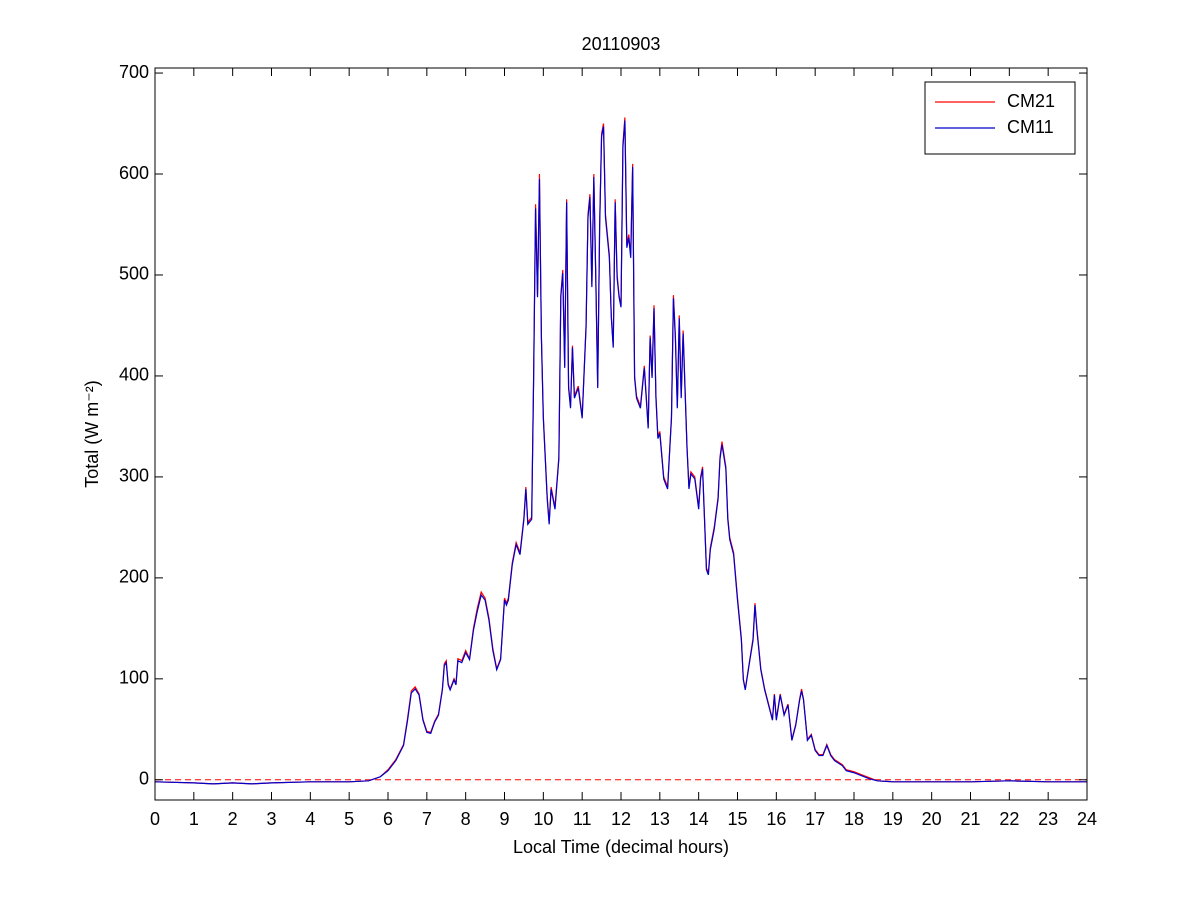 Image resolution: width=1201 pixels, height=900 pixels. What do you see at coordinates (1048, 819) in the screenshot?
I see `x-tick-label: 23` at bounding box center [1048, 819].